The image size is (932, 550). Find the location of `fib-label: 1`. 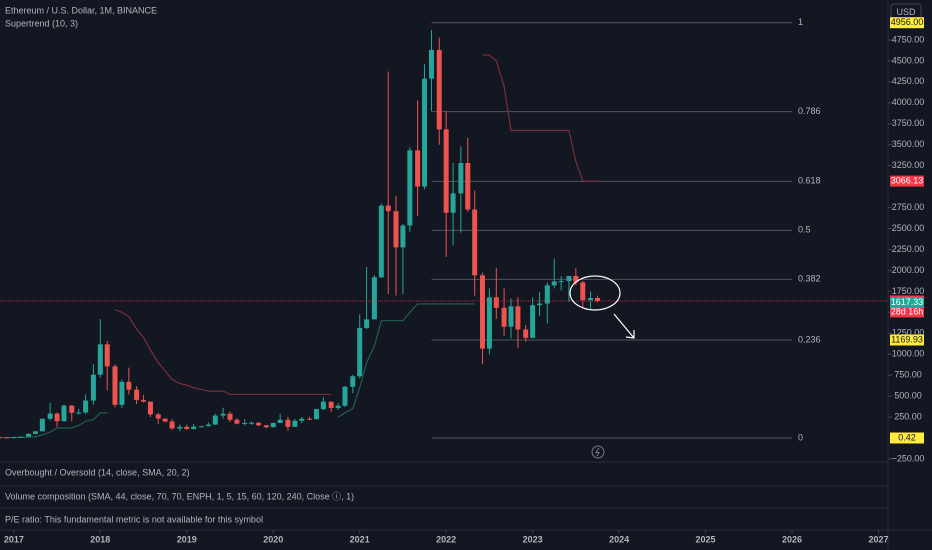

fib-label: 1 is located at coordinates (800, 22).